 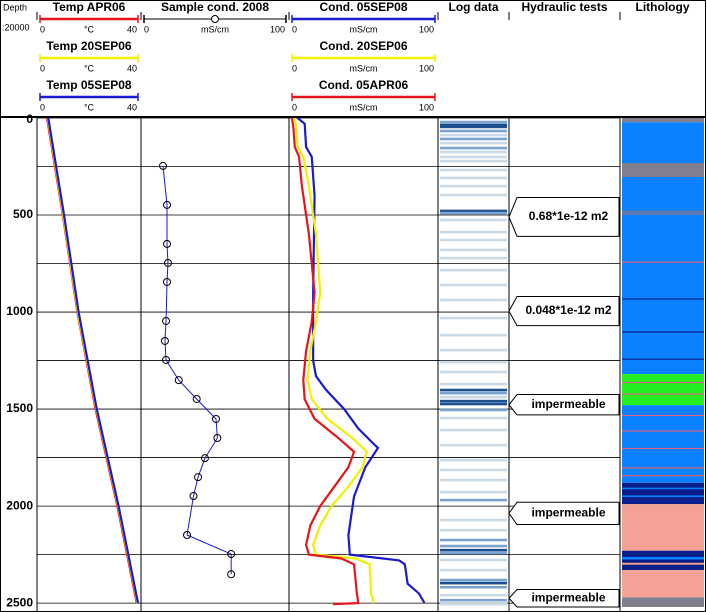 What do you see at coordinates (19, 311) in the screenshot?
I see `depth-label: 1000` at bounding box center [19, 311].